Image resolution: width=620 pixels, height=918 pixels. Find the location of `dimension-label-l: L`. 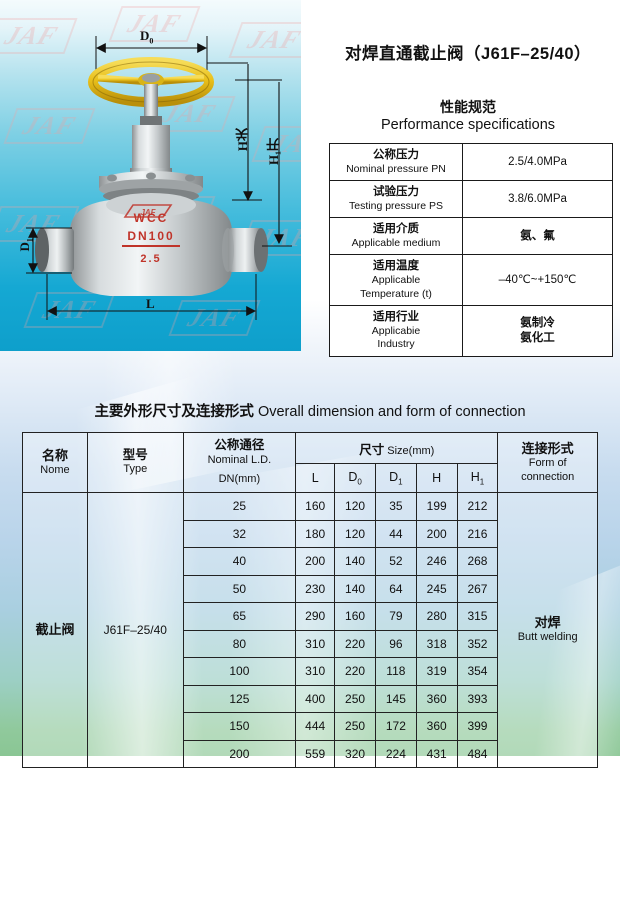

dimension-label-l: L is located at coordinates (150, 303).